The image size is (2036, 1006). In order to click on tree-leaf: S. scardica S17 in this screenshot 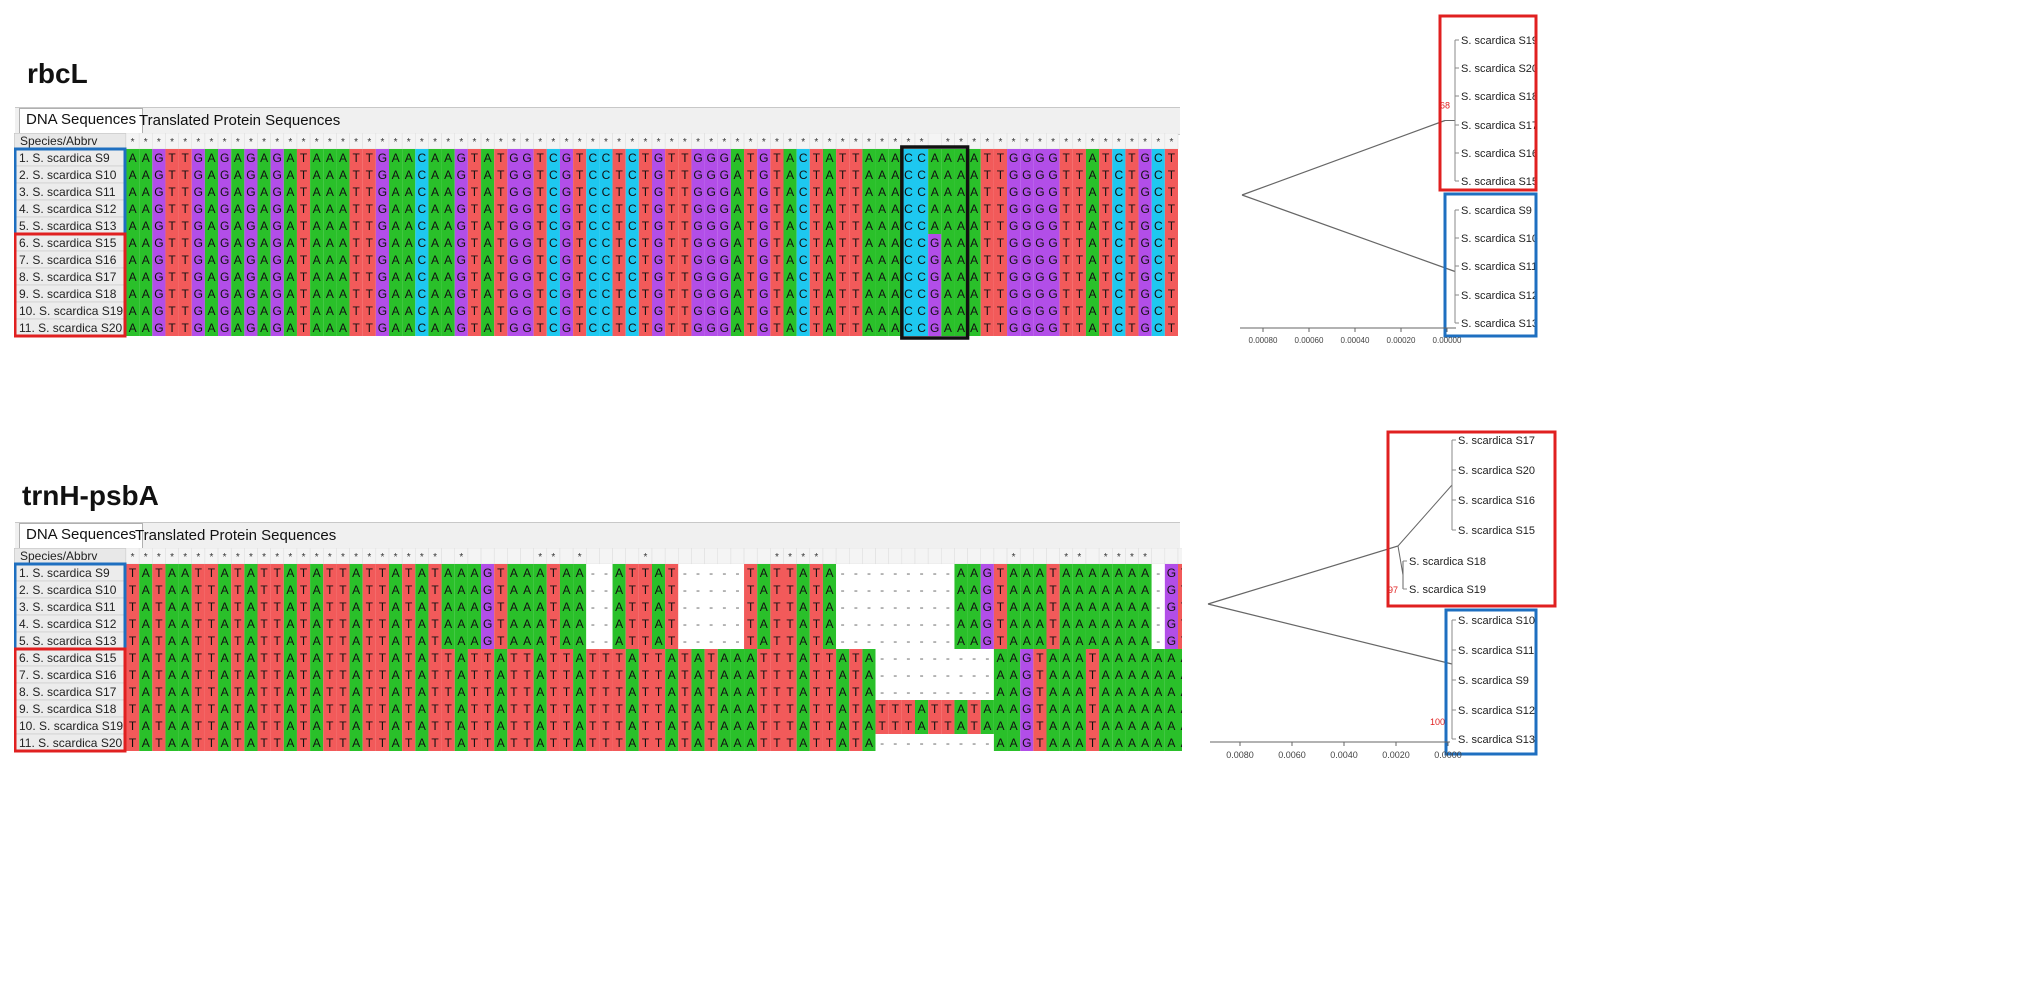, I will do `click(1499, 126)`.